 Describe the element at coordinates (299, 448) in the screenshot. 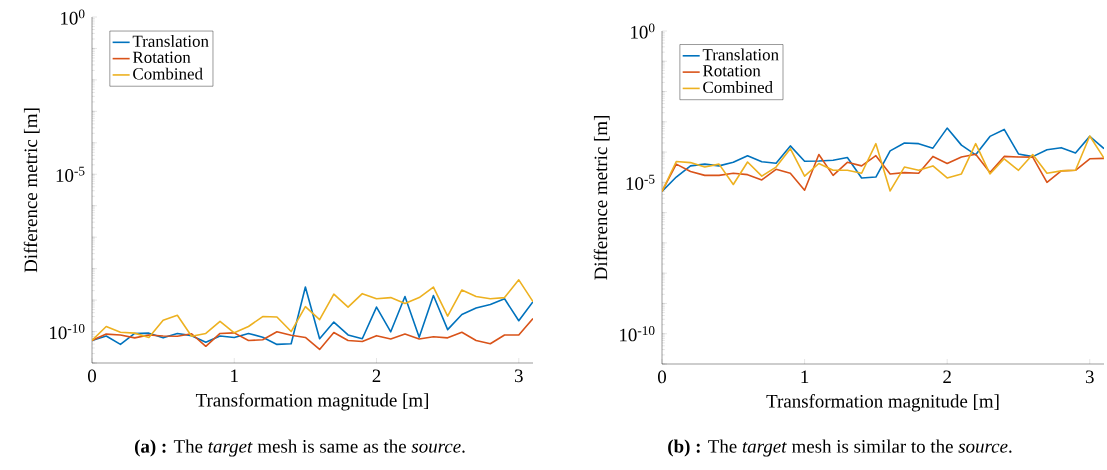

I see `text: (a) : The target mesh is same as the source.` at that location.